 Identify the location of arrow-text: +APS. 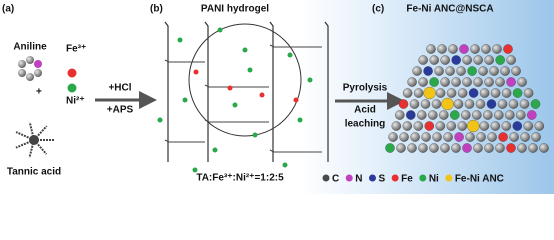
(120, 110).